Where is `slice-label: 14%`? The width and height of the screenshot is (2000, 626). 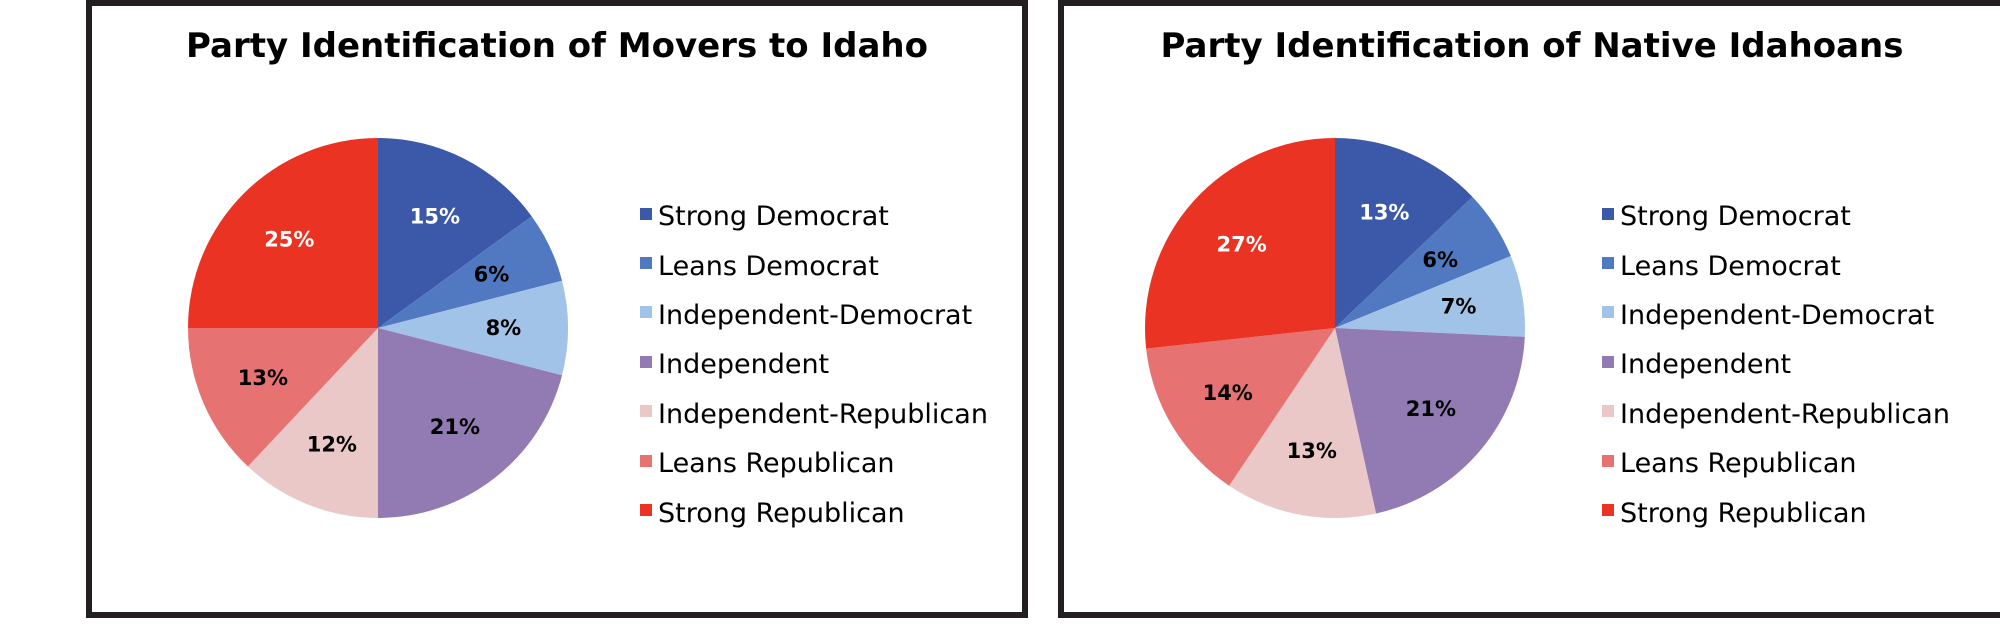 slice-label: 14% is located at coordinates (1228, 393).